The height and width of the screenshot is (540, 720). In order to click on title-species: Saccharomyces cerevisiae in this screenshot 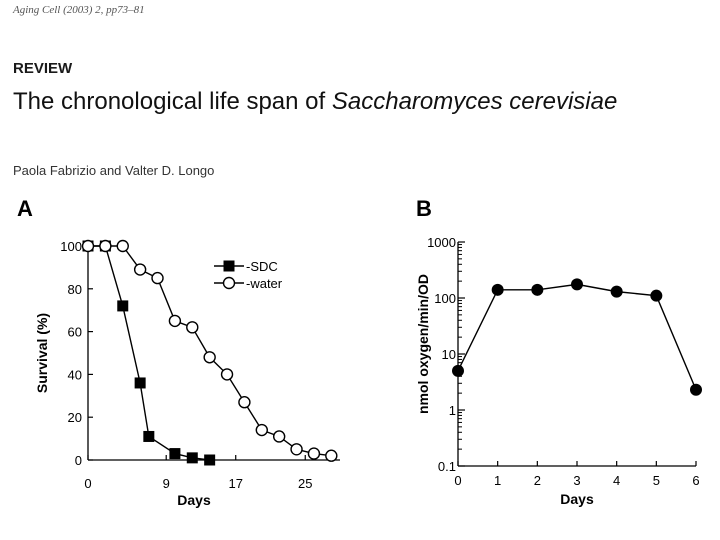, I will do `click(474, 101)`.